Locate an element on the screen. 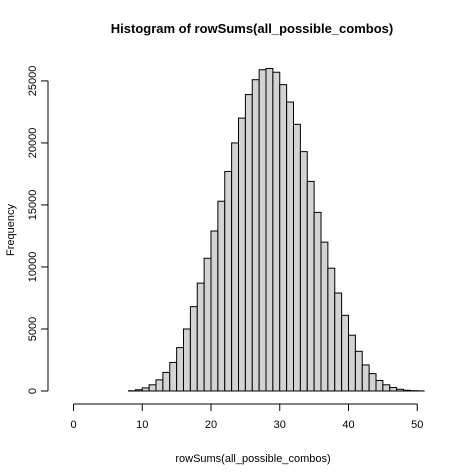  x-tick-label: 30 is located at coordinates (280, 425).